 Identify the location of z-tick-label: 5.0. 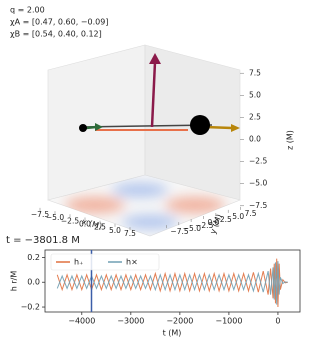
(255, 94).